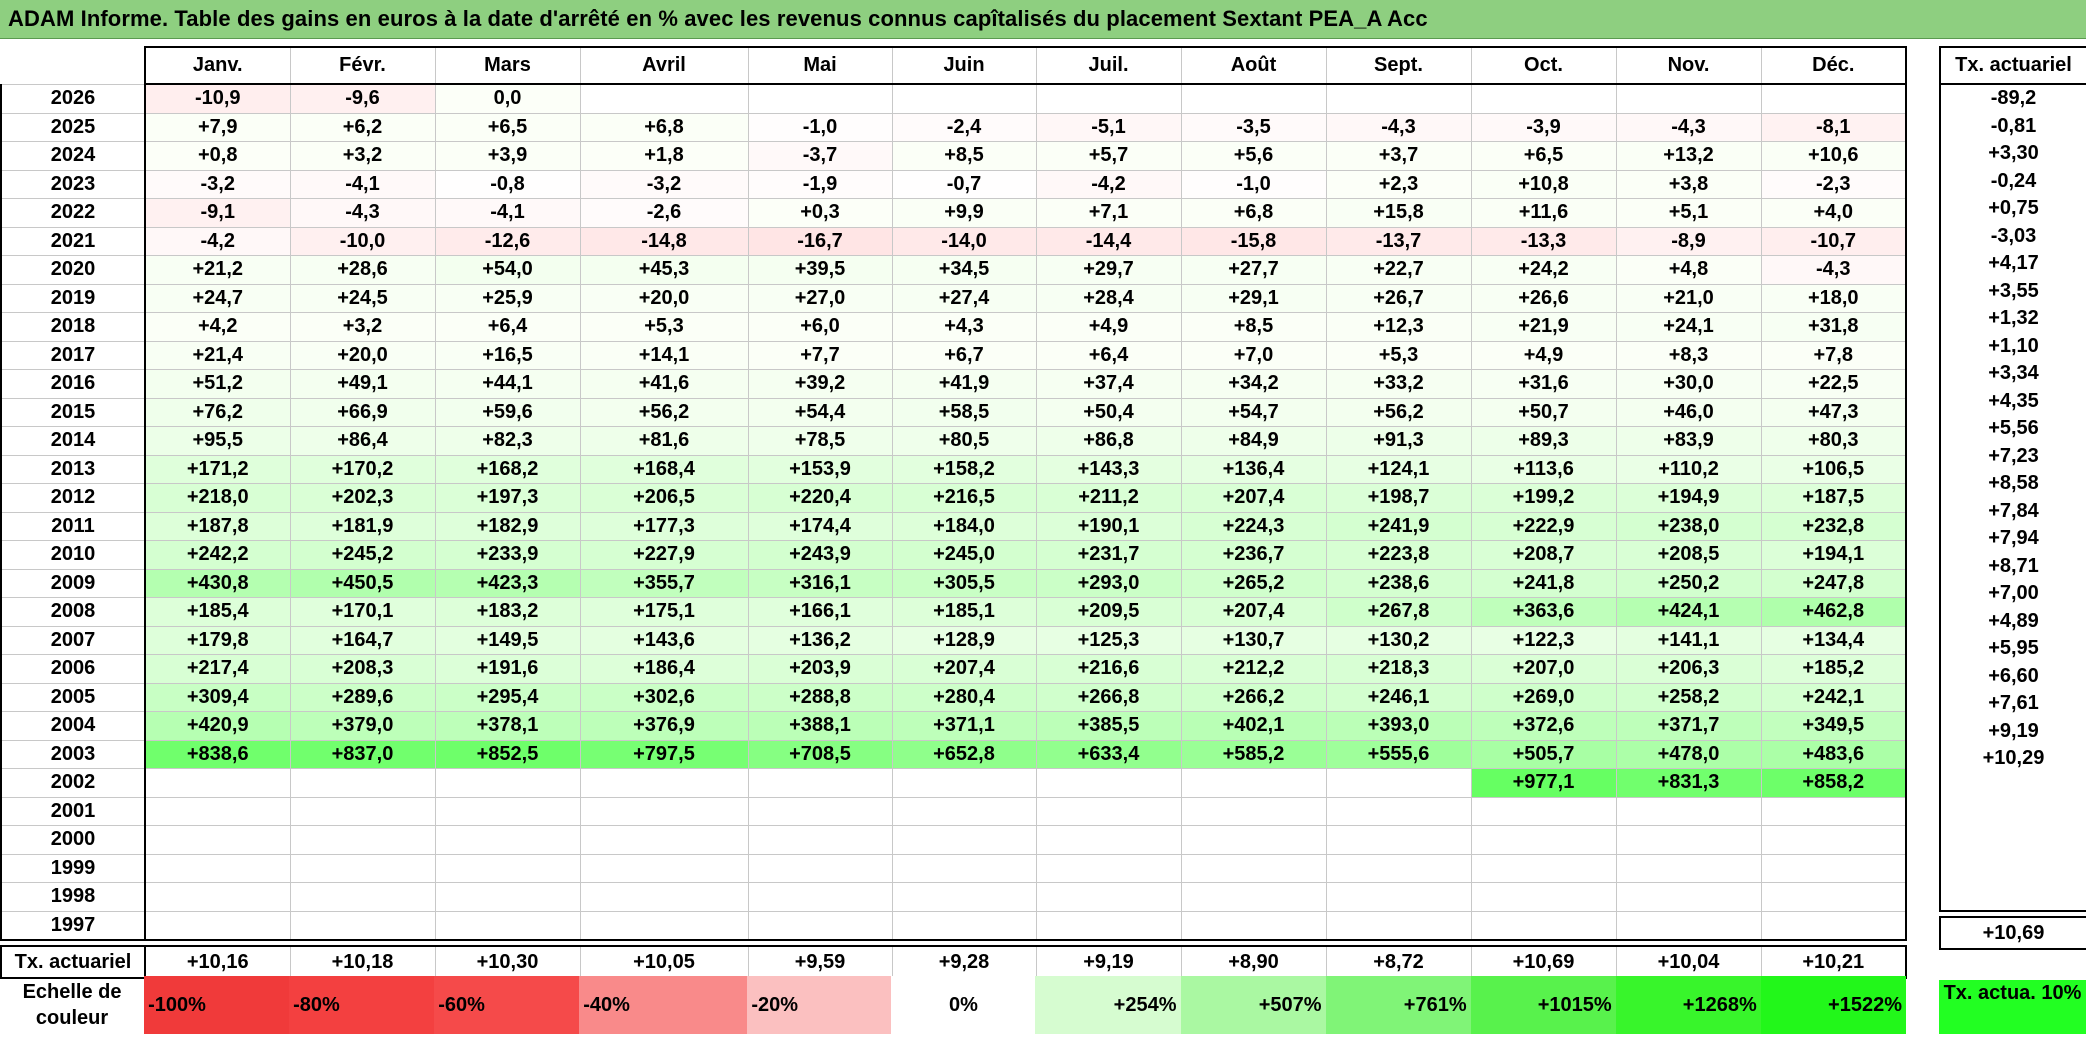  I want to click on gain-cell: +136,4, so click(1253, 469).